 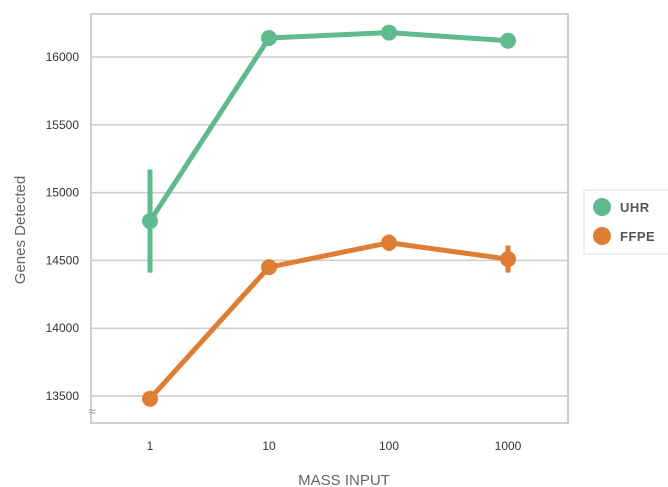 I want to click on y-tick-label: 15500, so click(x=63, y=125).